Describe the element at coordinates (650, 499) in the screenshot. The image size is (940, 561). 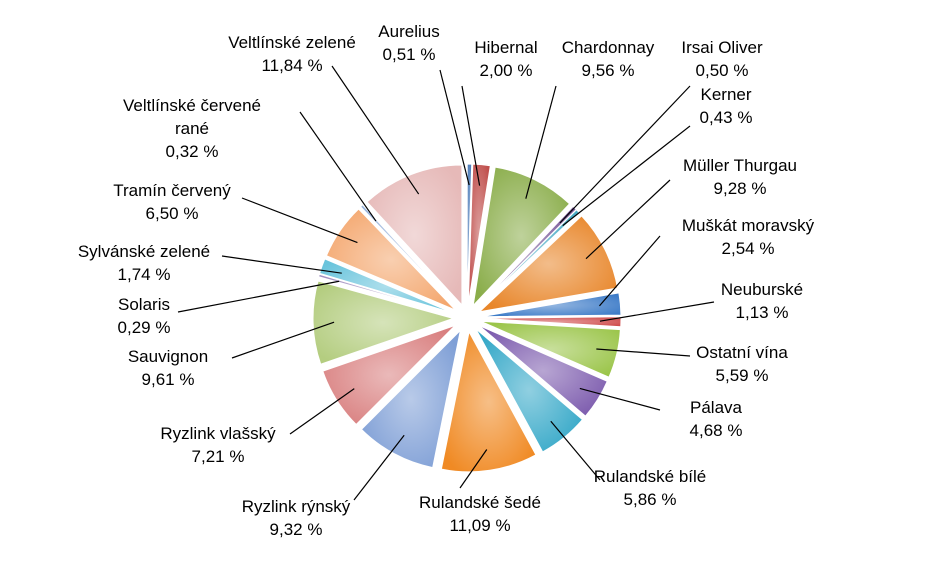
I see `slice-label-value: 5,86 %` at that location.